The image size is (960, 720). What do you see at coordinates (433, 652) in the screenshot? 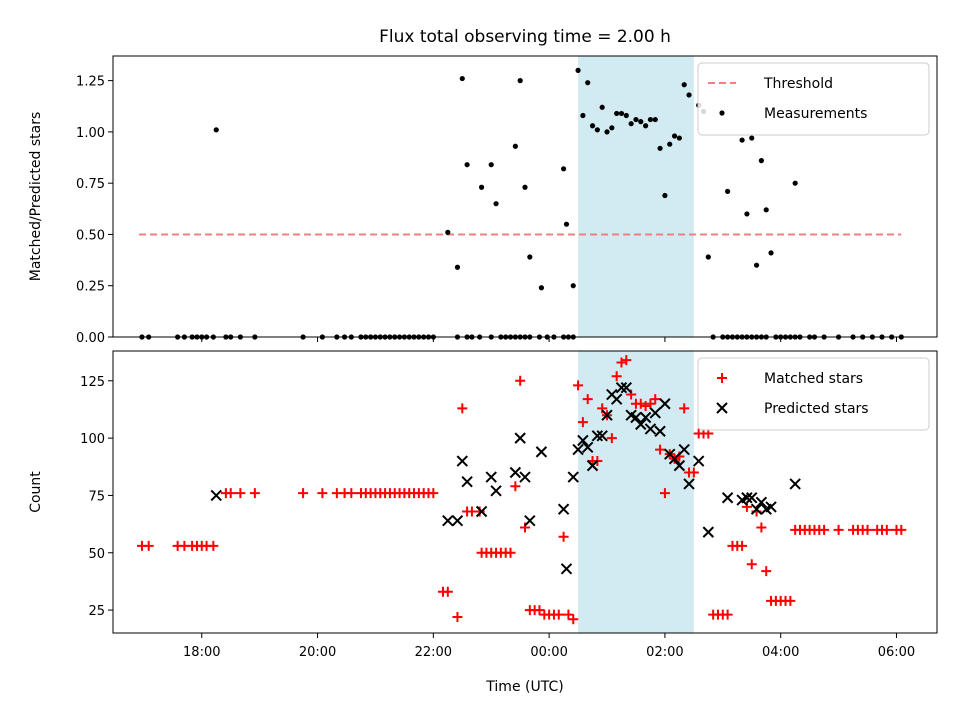
I see `x-tick-label: 22:00` at bounding box center [433, 652].